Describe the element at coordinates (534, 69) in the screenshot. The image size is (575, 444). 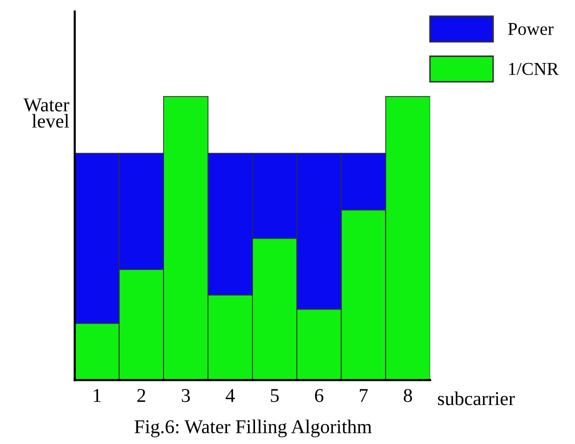
I see `legend-label: 1/CNR` at that location.